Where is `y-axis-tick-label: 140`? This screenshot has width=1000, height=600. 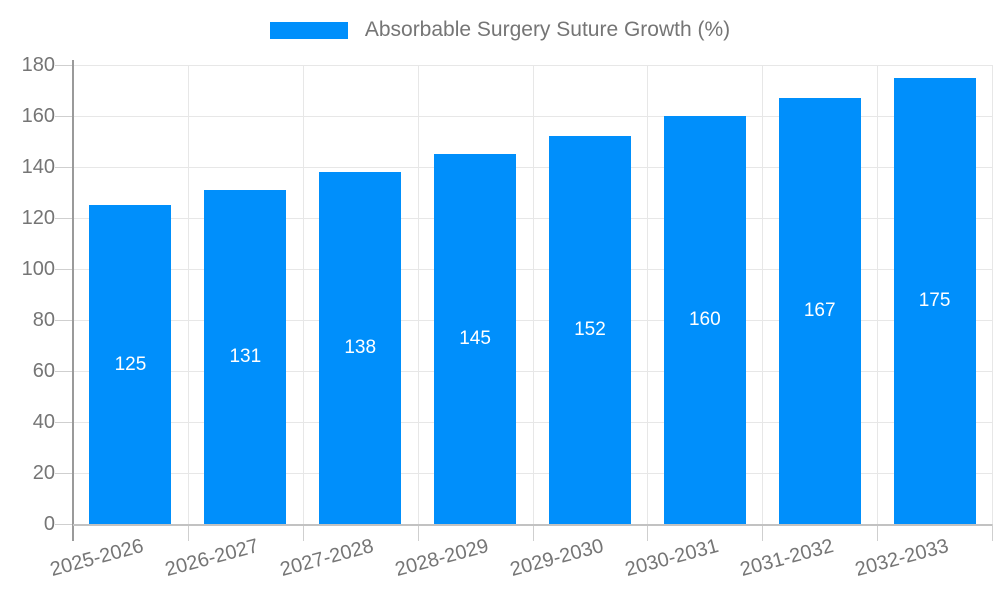
y-axis-tick-label: 140 is located at coordinates (38, 167).